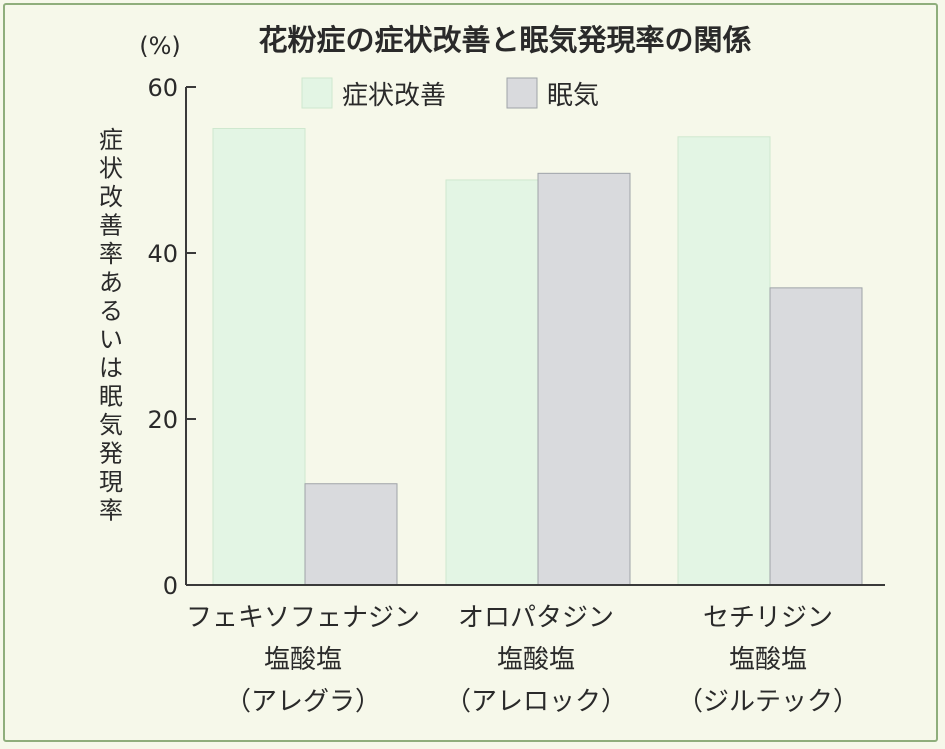 The width and height of the screenshot is (945, 749). What do you see at coordinates (768, 660) in the screenshot?
I see `category-label-3-line-2: 塩酸塩` at bounding box center [768, 660].